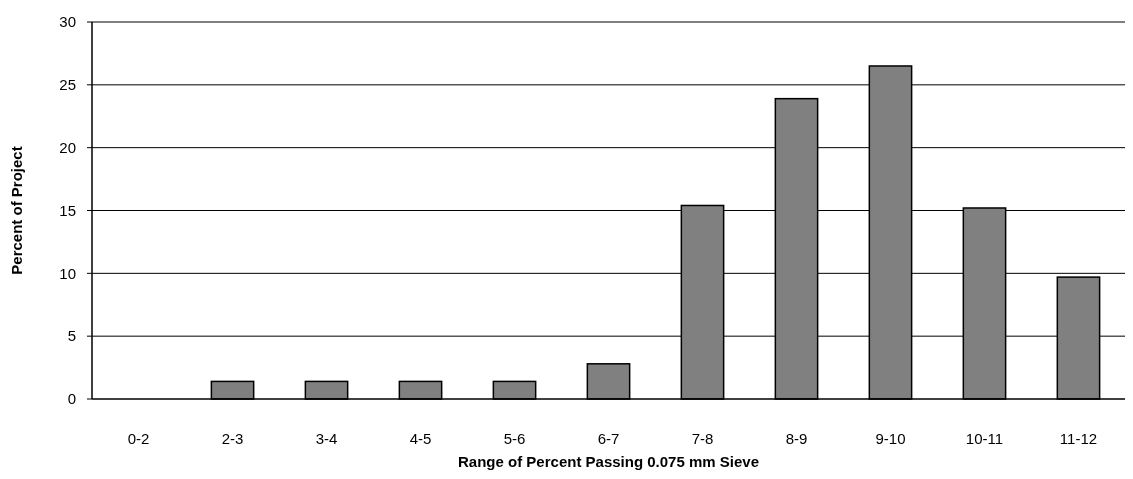 This screenshot has width=1133, height=479. What do you see at coordinates (514, 438) in the screenshot?
I see `x-tick-label: 5-6` at bounding box center [514, 438].